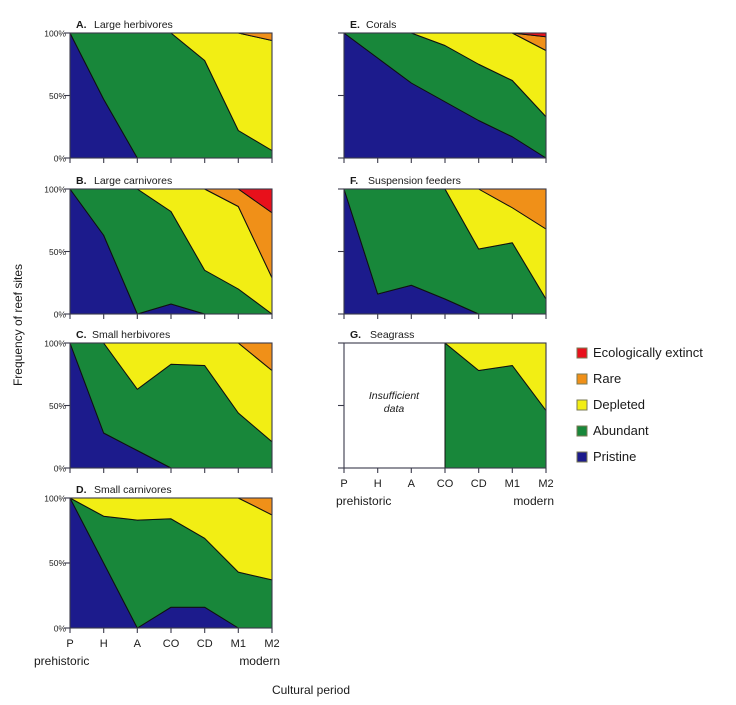  Describe the element at coordinates (171, 316) in the screenshot. I see `panel-b-x-ticks` at that location.